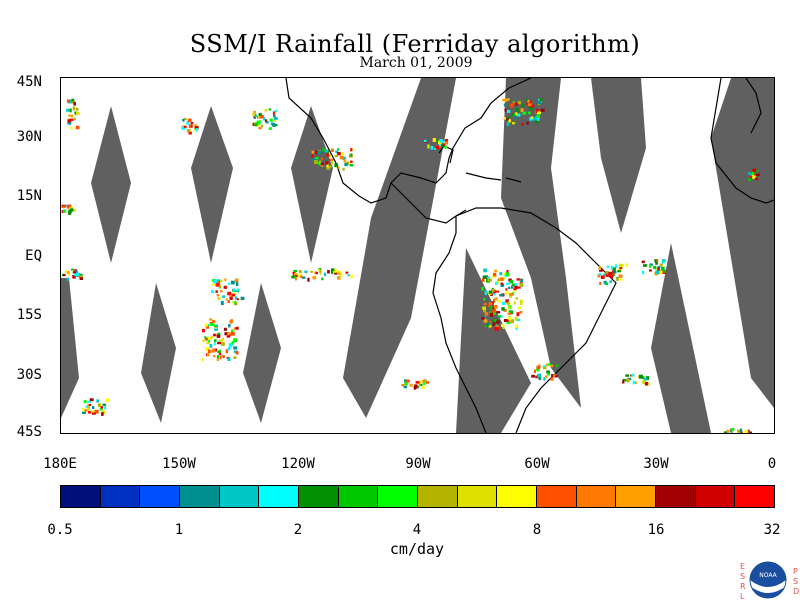  What do you see at coordinates (656, 530) in the screenshot?
I see `colorbar-tick-label: 16` at bounding box center [656, 530].